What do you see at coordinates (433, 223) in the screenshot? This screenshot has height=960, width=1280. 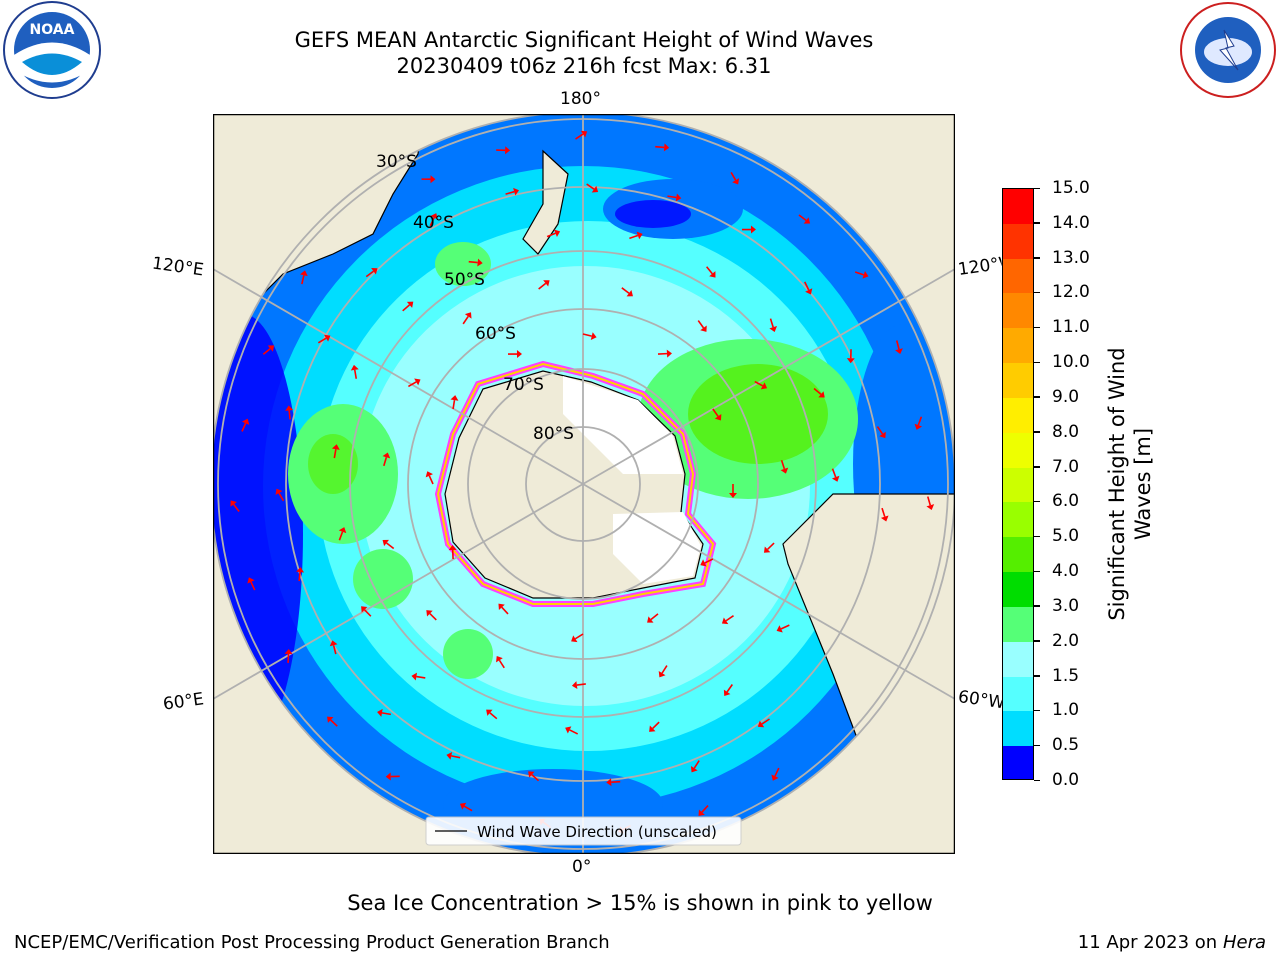 I see `latitude-label-40s: 40°S` at bounding box center [433, 223].